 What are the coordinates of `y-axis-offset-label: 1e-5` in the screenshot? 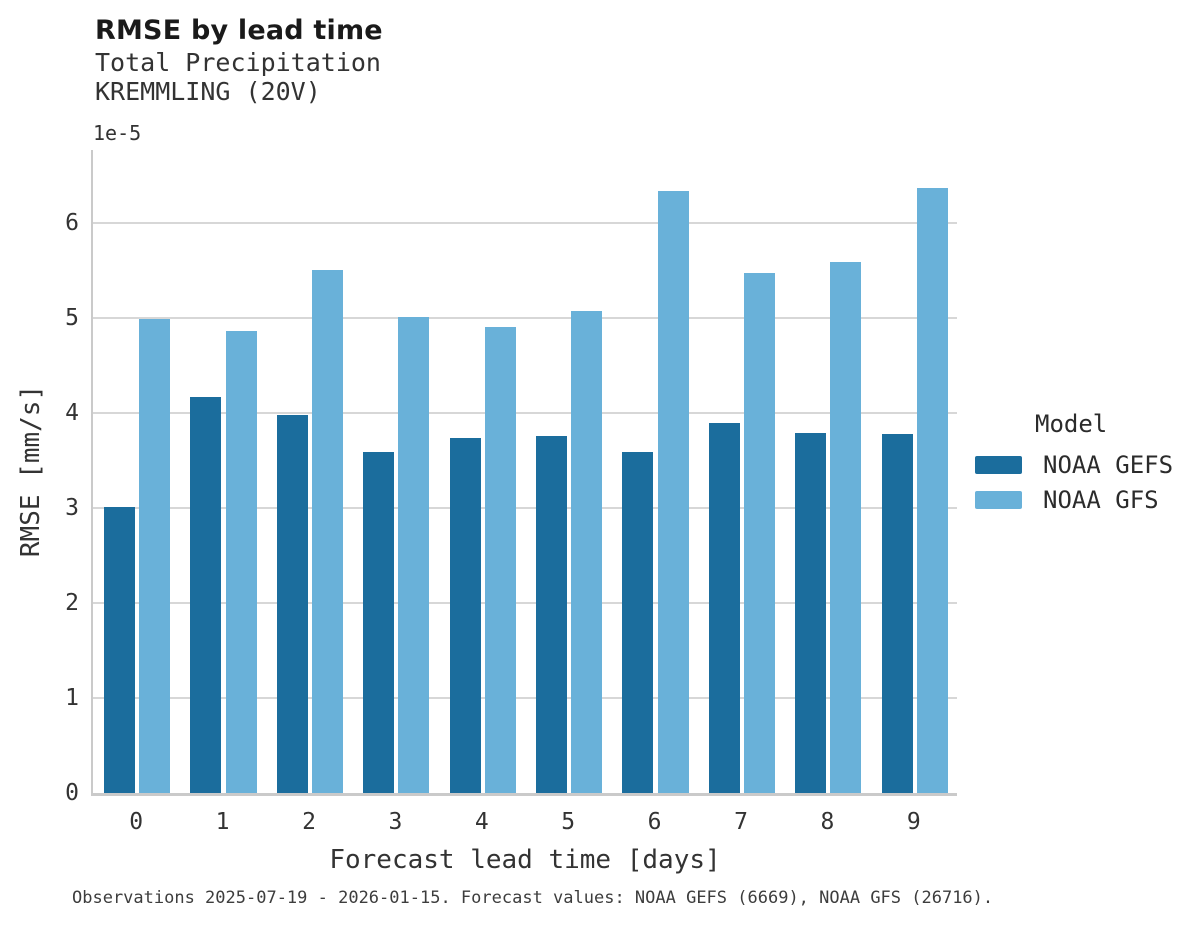 It's located at (117, 133).